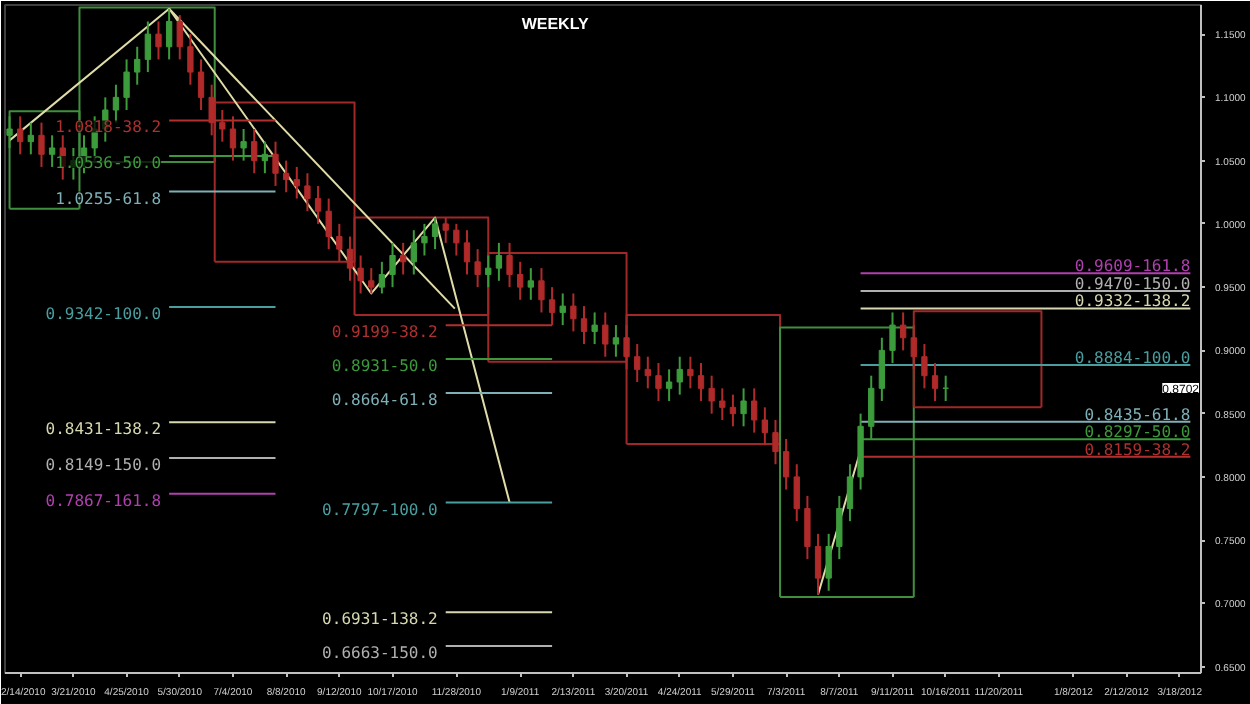 The width and height of the screenshot is (1250, 704). I want to click on annotation: 0.9199-38.2, so click(385, 332).